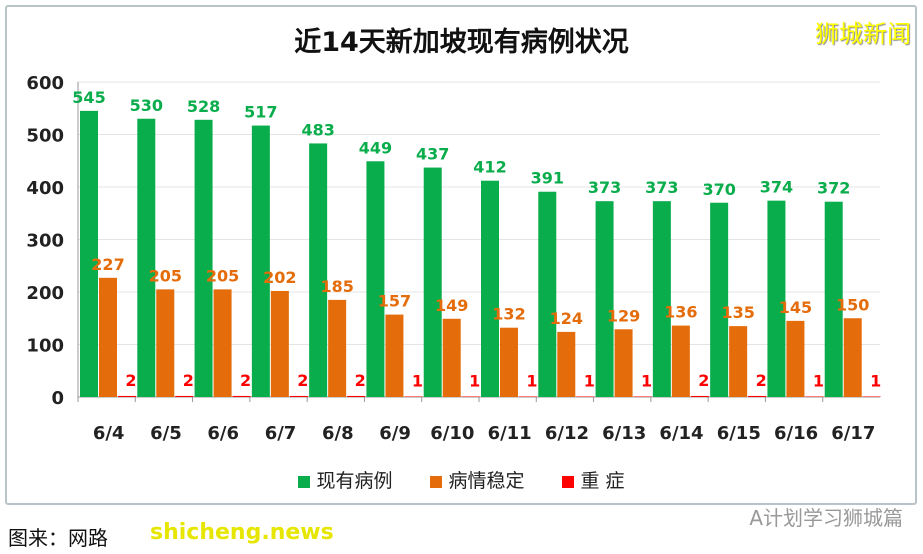 The height and width of the screenshot is (554, 923). I want to click on x-tick-label: 6/15, so click(739, 433).